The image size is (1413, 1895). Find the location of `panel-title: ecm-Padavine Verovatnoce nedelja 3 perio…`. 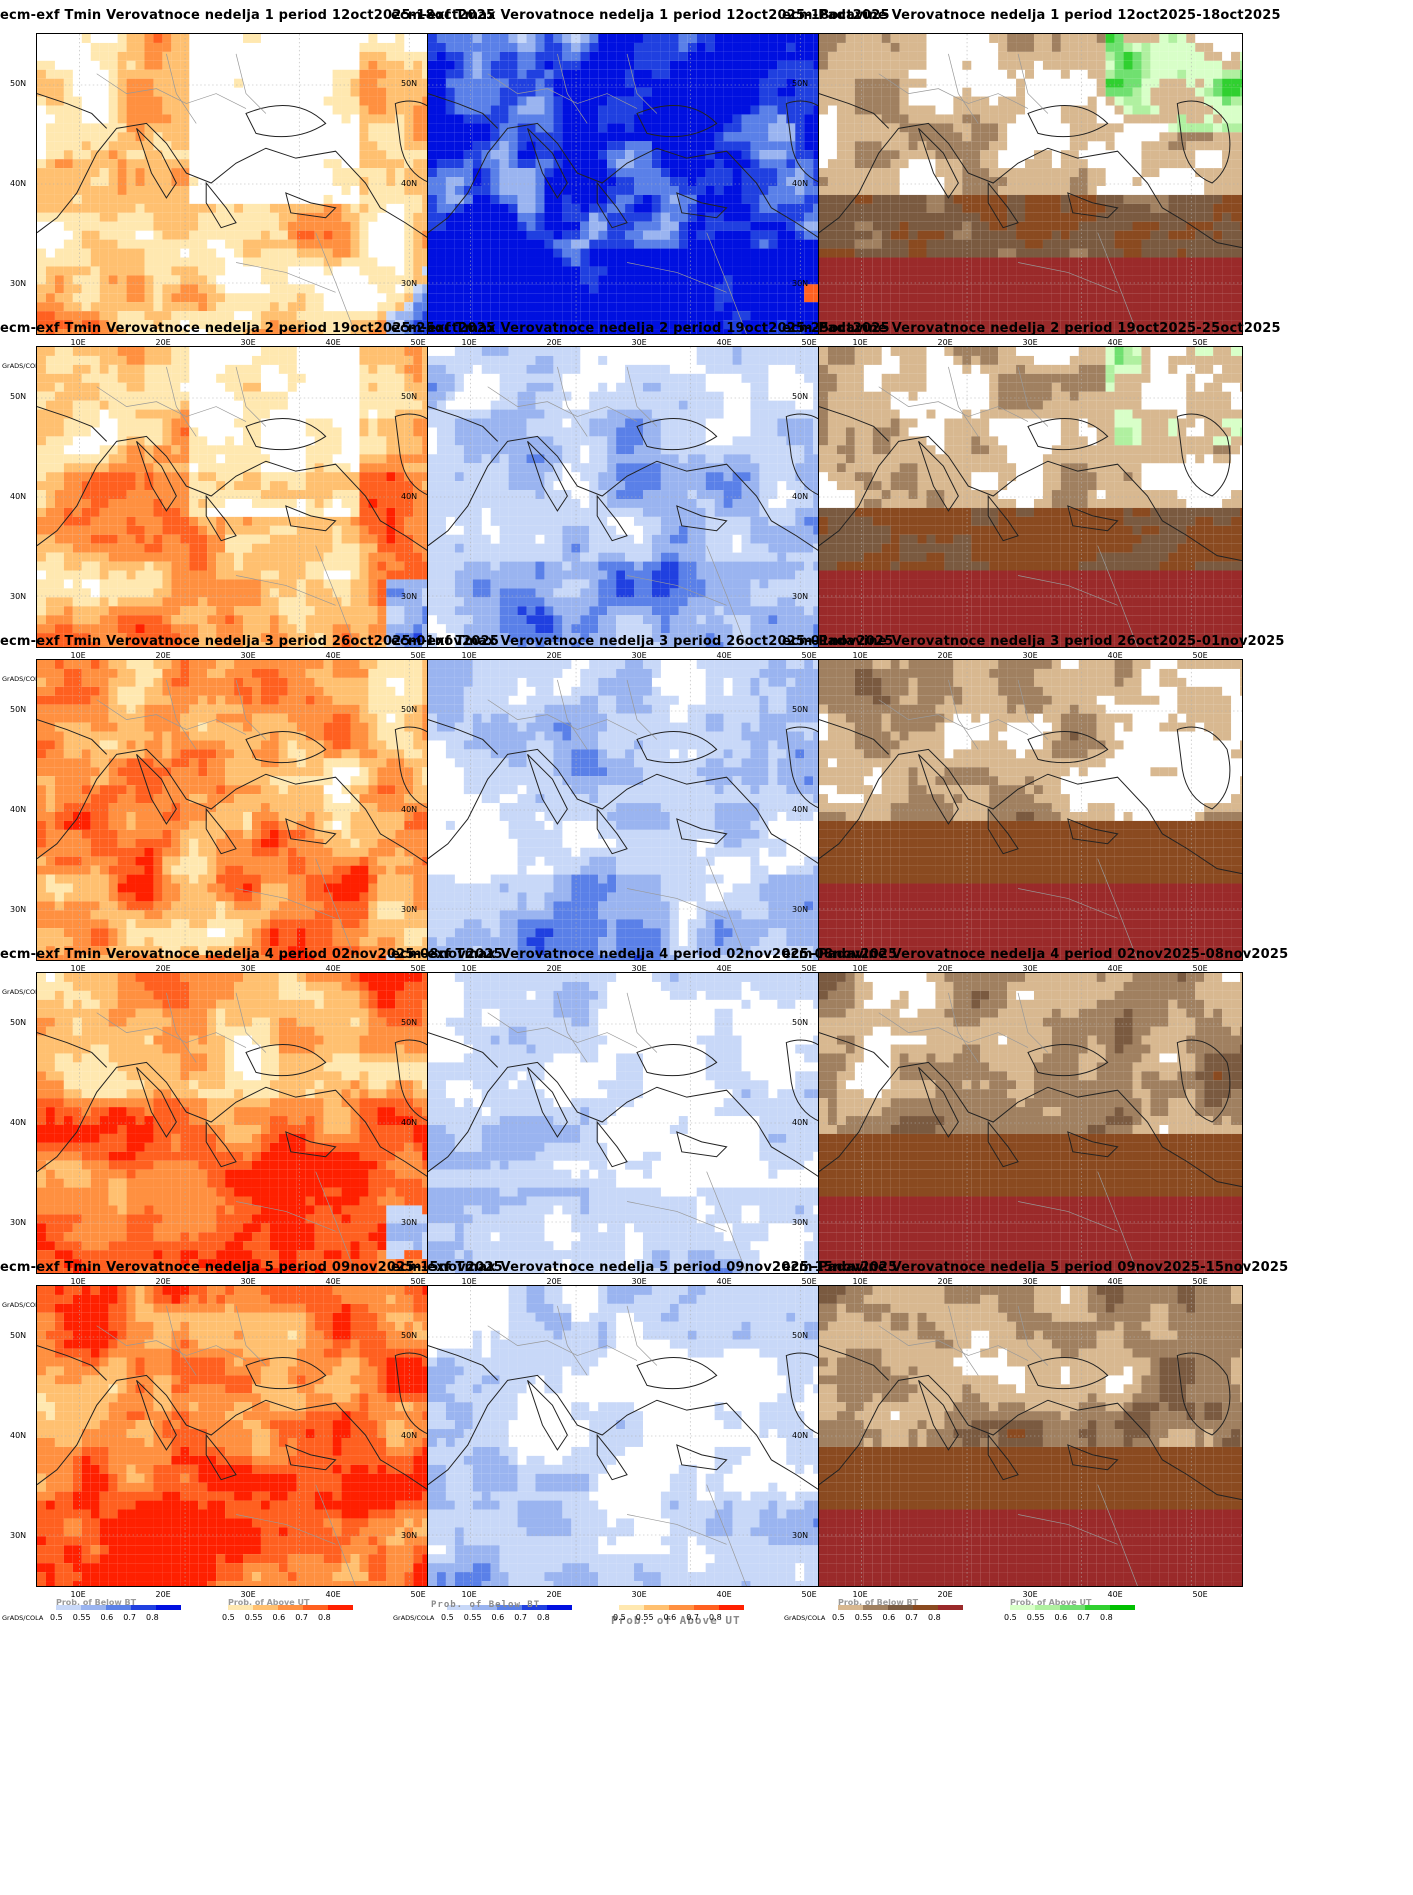

panel-title: ecm-Padavine Verovatnoce nedelja 3 perio… is located at coordinates (1033, 641).